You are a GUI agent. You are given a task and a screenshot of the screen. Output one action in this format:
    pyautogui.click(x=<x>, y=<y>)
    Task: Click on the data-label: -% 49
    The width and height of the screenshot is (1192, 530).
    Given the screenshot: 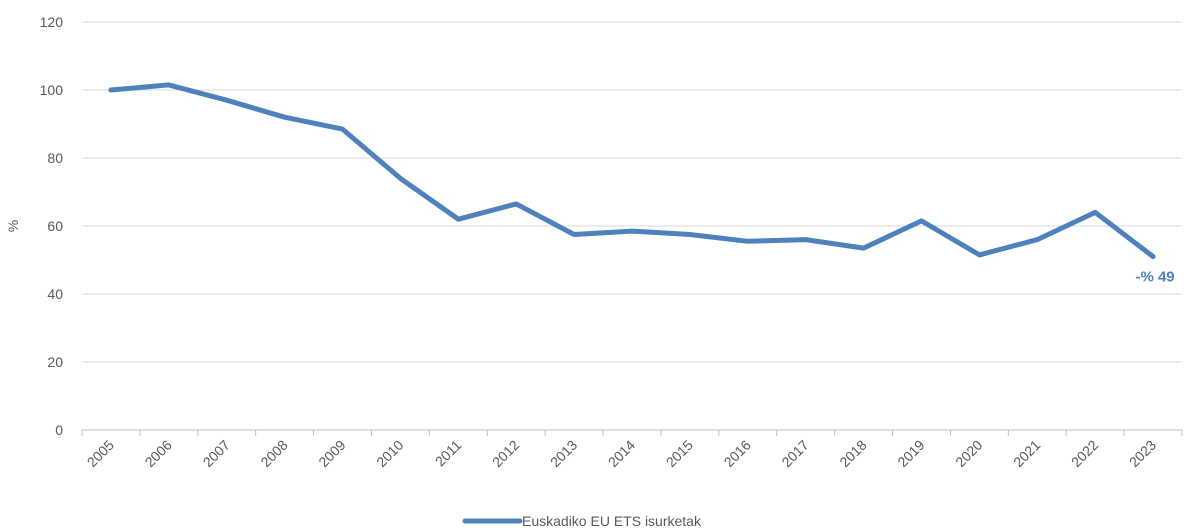 What is the action you would take?
    pyautogui.click(x=1154, y=277)
    